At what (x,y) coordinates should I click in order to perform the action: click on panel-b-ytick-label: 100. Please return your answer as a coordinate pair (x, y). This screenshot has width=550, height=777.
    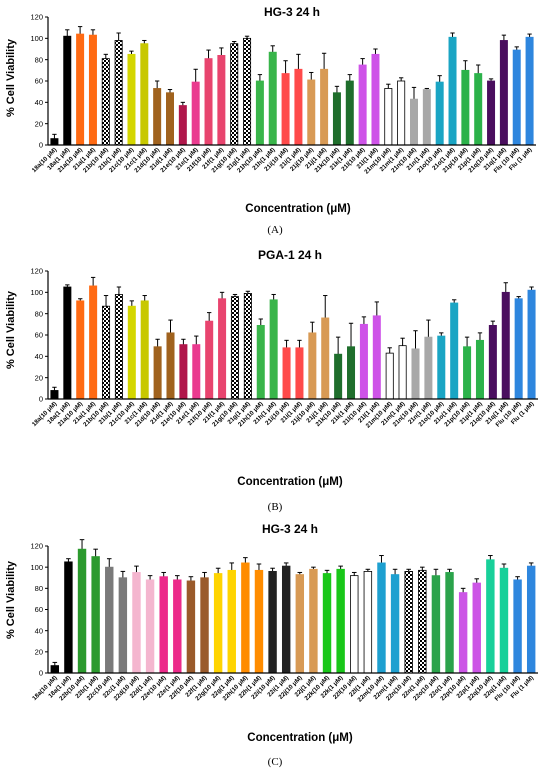
    Looking at the image, I should click on (36, 292).